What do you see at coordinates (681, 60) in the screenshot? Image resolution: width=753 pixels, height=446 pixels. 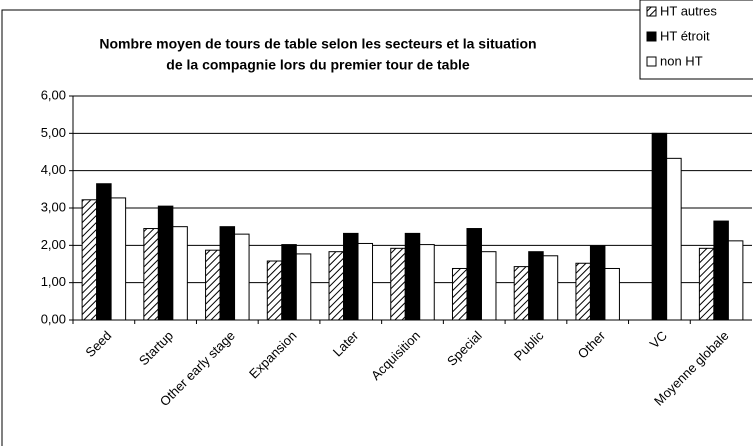 I see `legend-label: non HT` at bounding box center [681, 60].